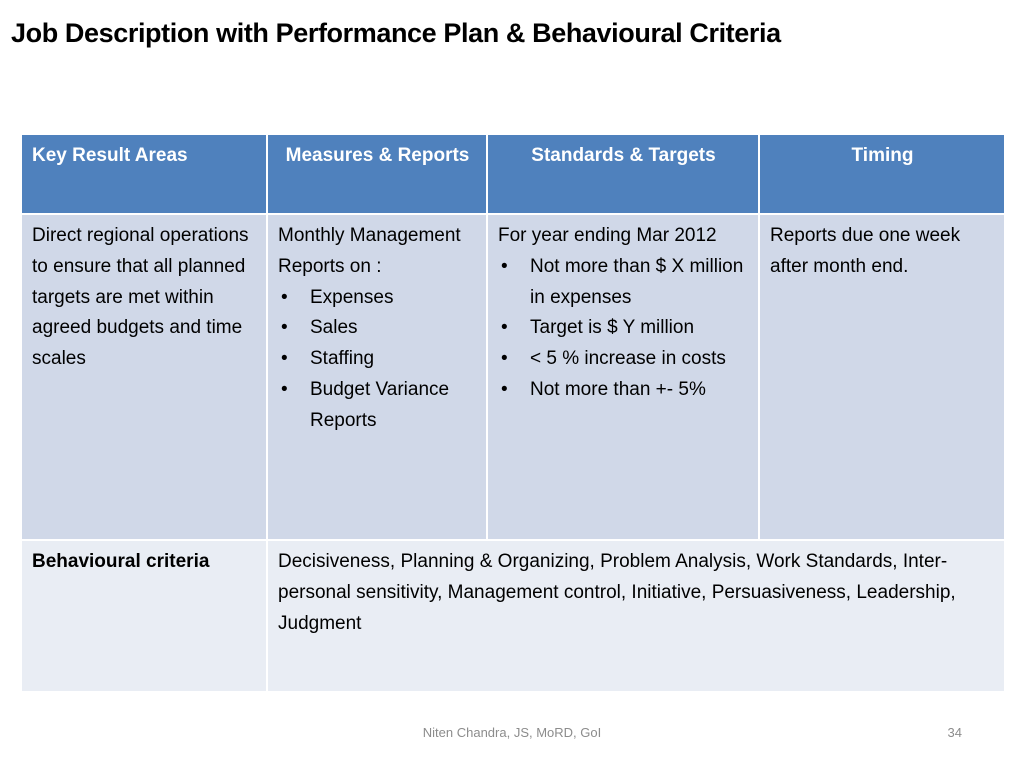  I want to click on list-item-text: Staffing, so click(342, 359).